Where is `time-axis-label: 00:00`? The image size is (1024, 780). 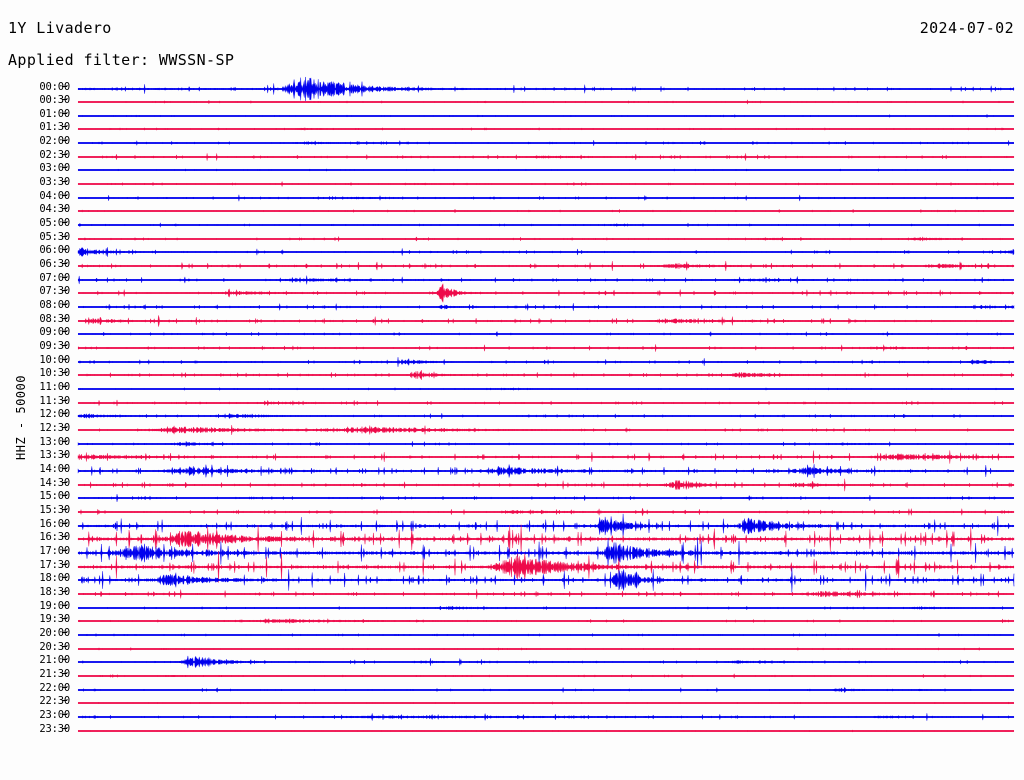 time-axis-label: 00:00 is located at coordinates (54, 86).